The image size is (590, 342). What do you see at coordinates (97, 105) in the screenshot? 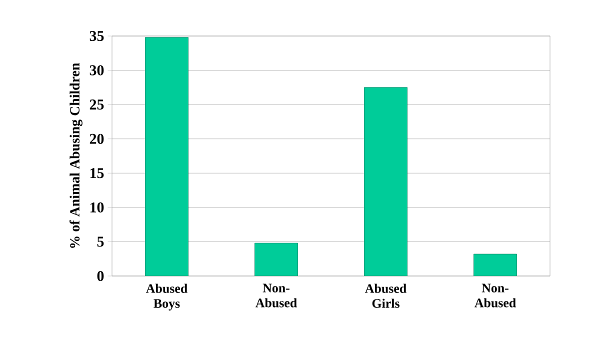
I see `y-tick-label: 25` at bounding box center [97, 105].